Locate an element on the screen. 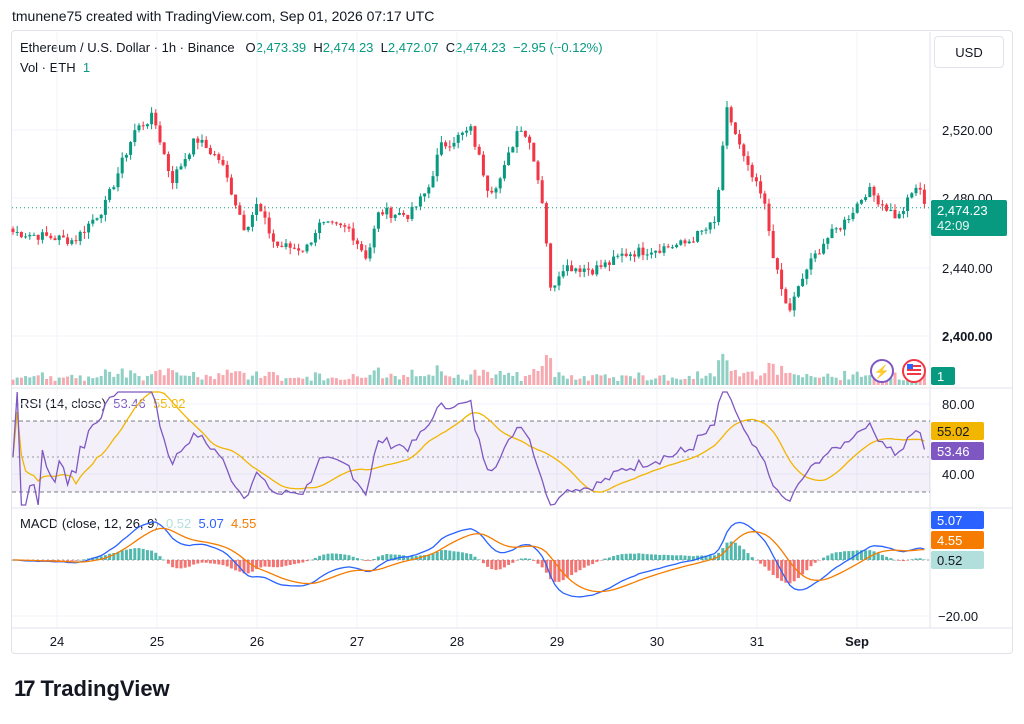 The height and width of the screenshot is (724, 1024). open-value: 2,473.39 is located at coordinates (281, 47).